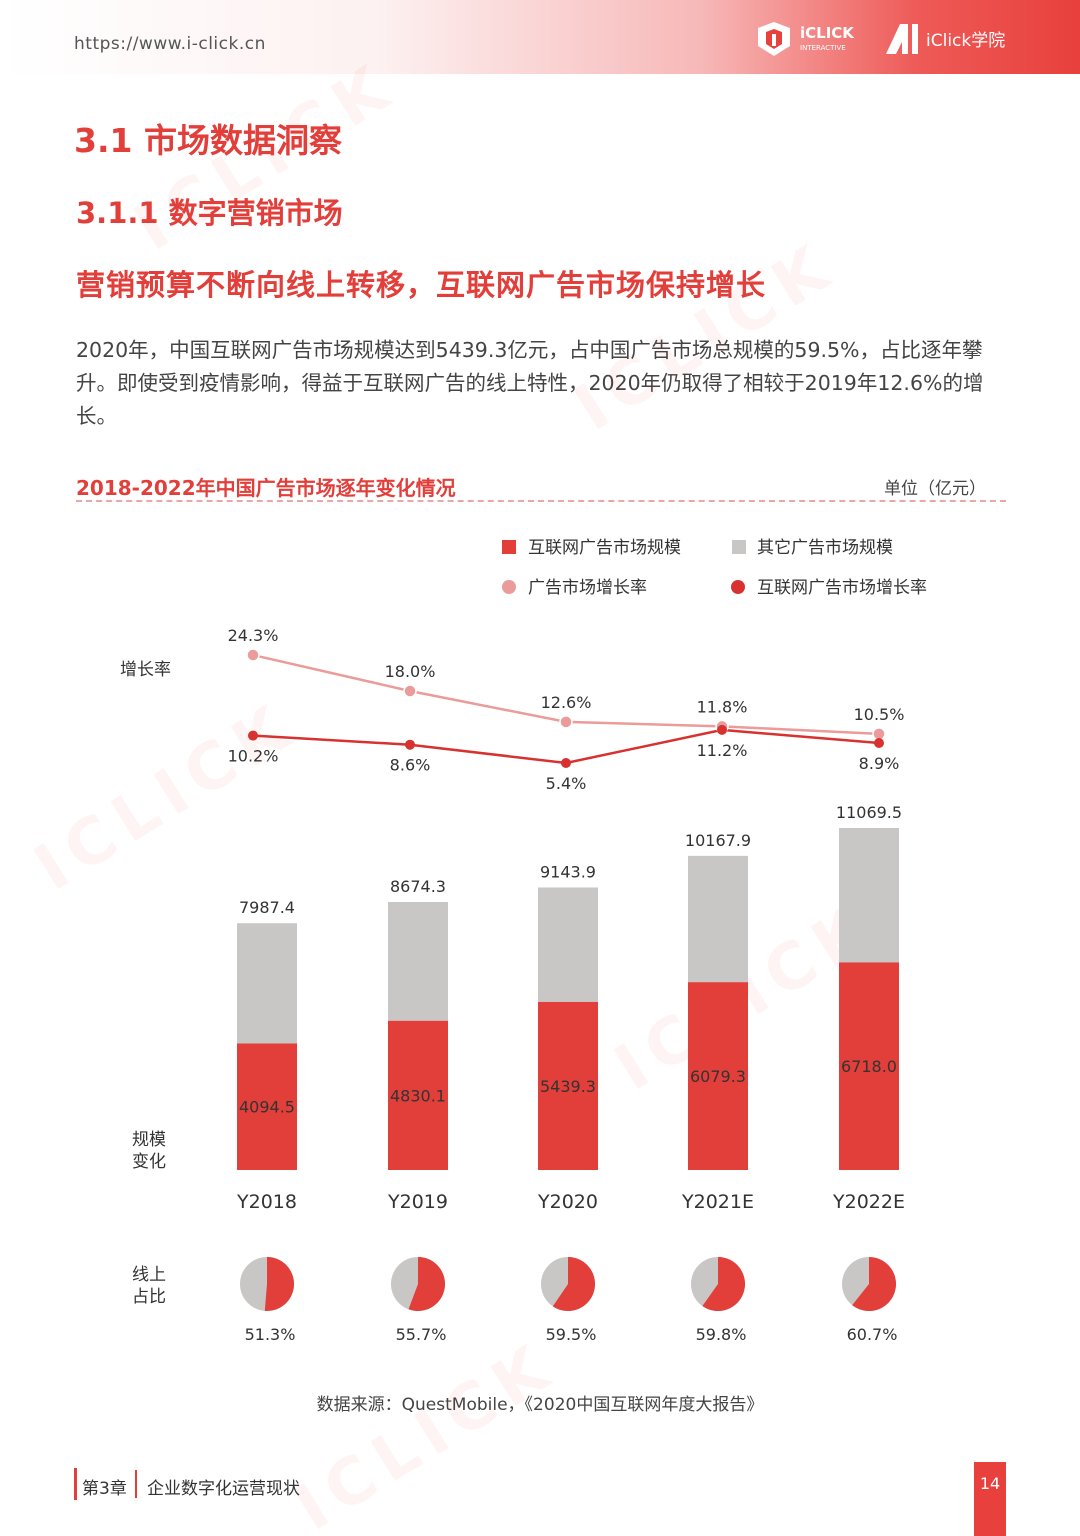 The image size is (1080, 1536). I want to click on category-label: Y2021E, so click(717, 1202).